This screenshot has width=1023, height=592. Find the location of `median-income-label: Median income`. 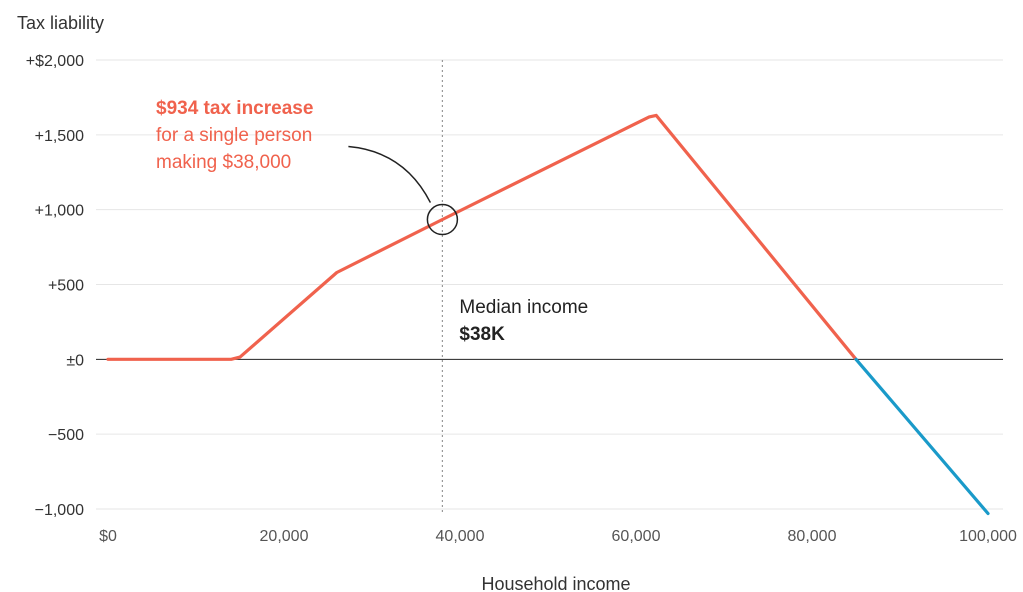

median-income-label: Median income is located at coordinates (523, 307).